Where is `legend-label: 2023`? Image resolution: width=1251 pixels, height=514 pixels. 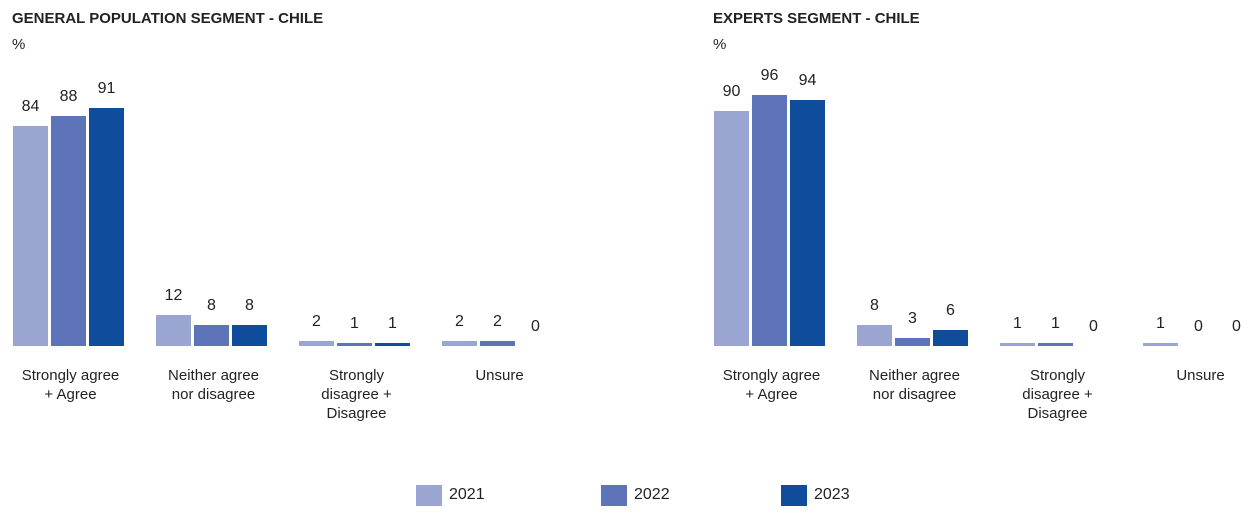 legend-label: 2023 is located at coordinates (832, 494).